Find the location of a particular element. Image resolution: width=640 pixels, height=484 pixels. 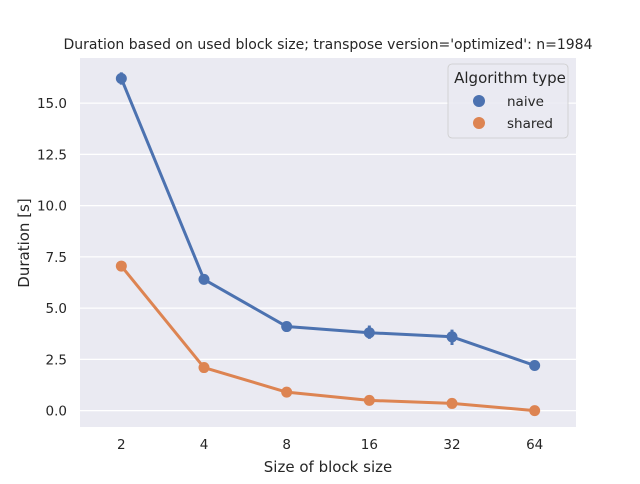

x-tick-label: 32 is located at coordinates (451, 445).